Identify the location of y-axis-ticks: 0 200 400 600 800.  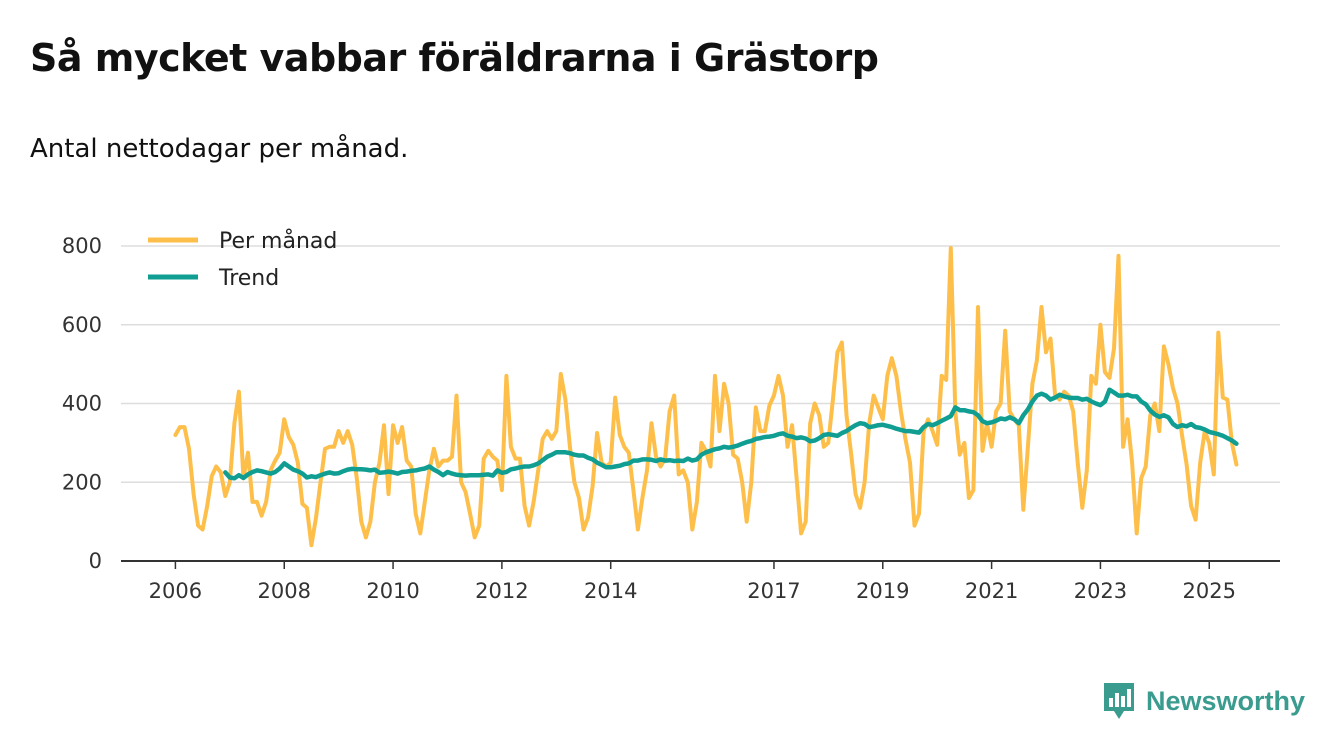
(82, 403).